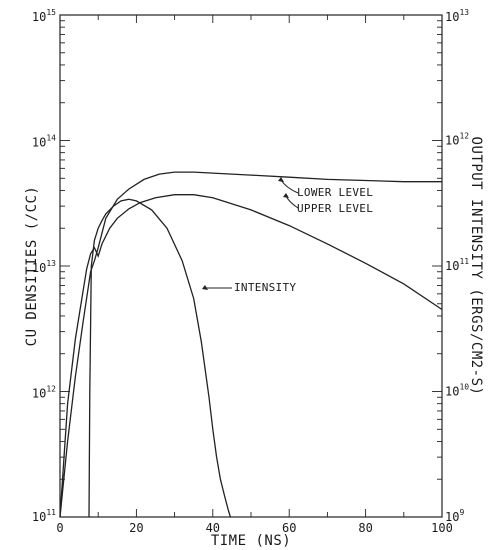 The image size is (493, 550). I want to click on x-tick-label: 80, so click(365, 528).